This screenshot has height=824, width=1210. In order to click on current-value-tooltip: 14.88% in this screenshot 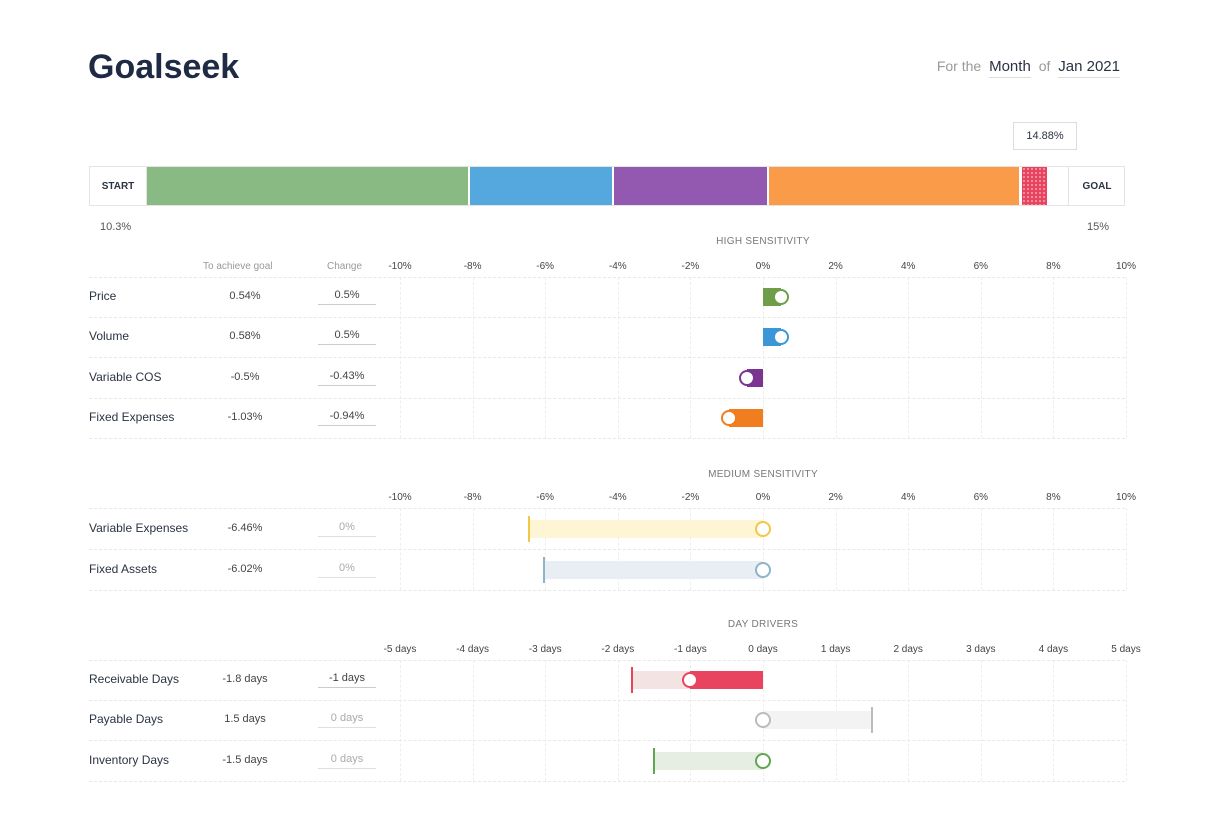, I will do `click(1045, 136)`.